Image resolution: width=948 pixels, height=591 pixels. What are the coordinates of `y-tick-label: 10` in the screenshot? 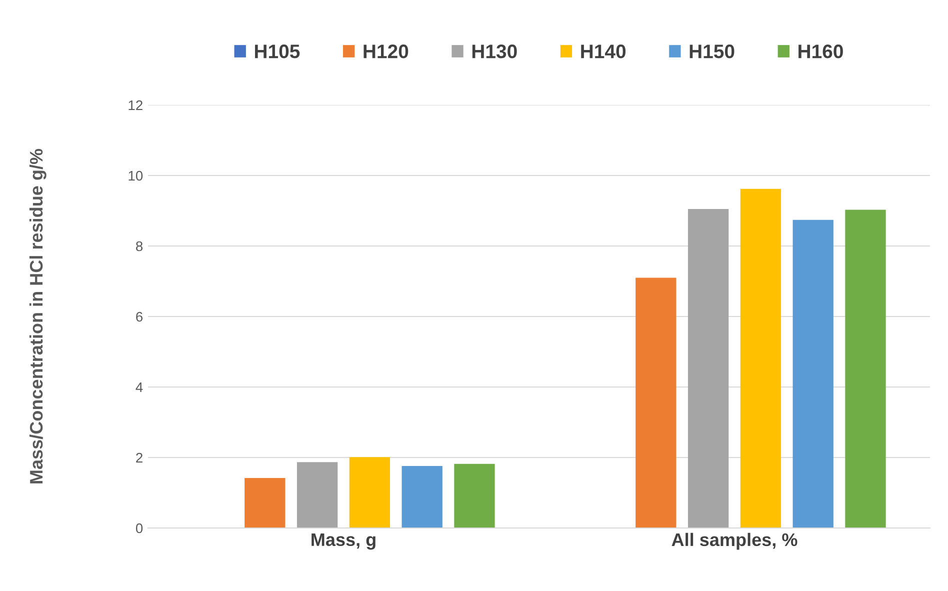 It's located at (135, 175).